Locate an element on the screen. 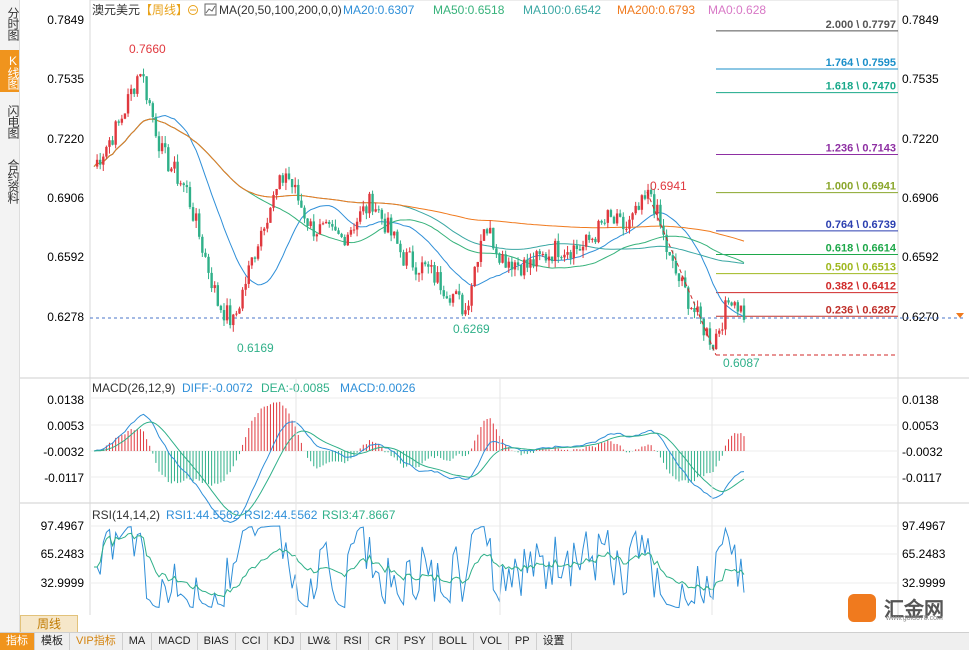 The image size is (969, 650). ma0-value: MA0:0.628 is located at coordinates (737, 10).